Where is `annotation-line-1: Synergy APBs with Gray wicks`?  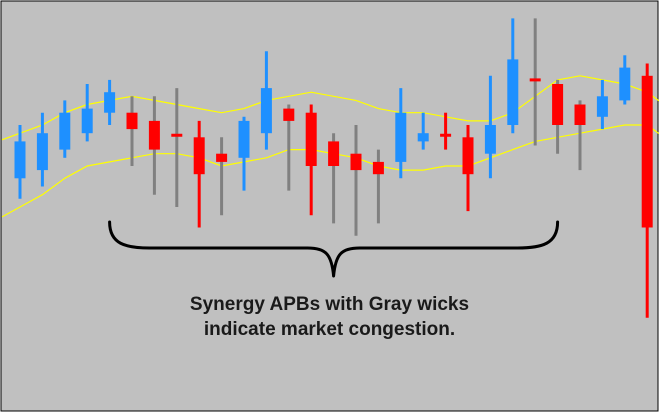
annotation-line-1: Synergy APBs with Gray wicks is located at coordinates (329, 304).